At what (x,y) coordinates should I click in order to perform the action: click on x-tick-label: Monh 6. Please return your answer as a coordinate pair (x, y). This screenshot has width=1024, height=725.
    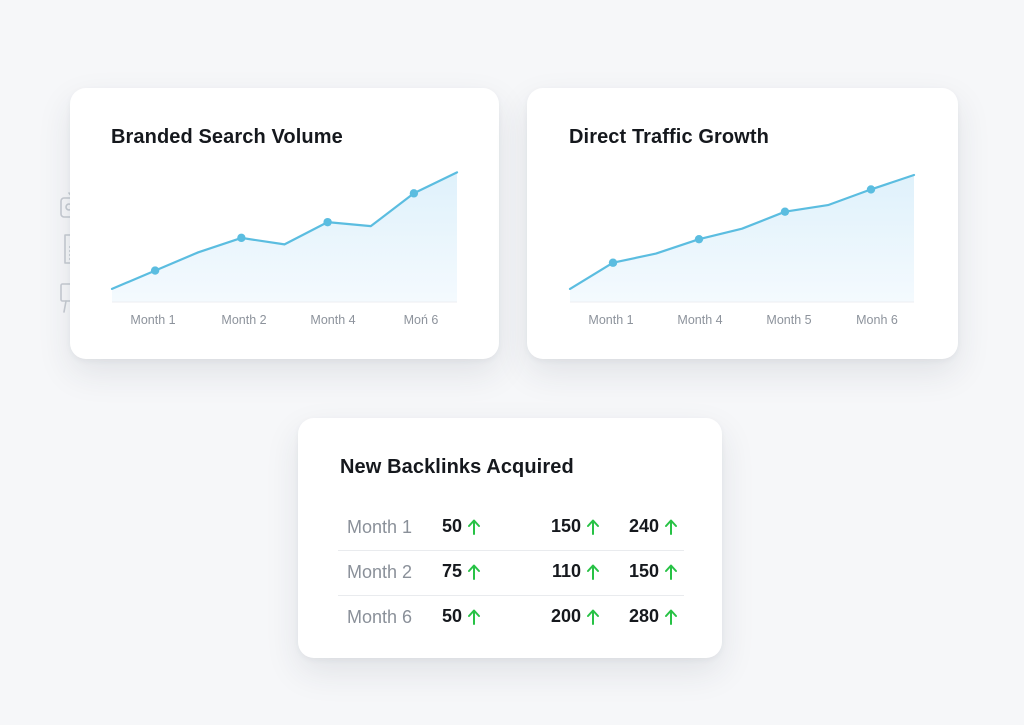
    Looking at the image, I should click on (877, 320).